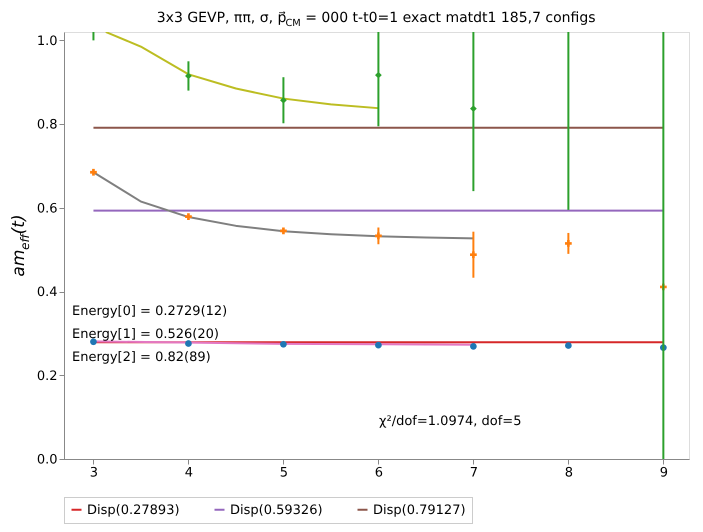  I want to click on x-tick-label: 7, so click(474, 473).